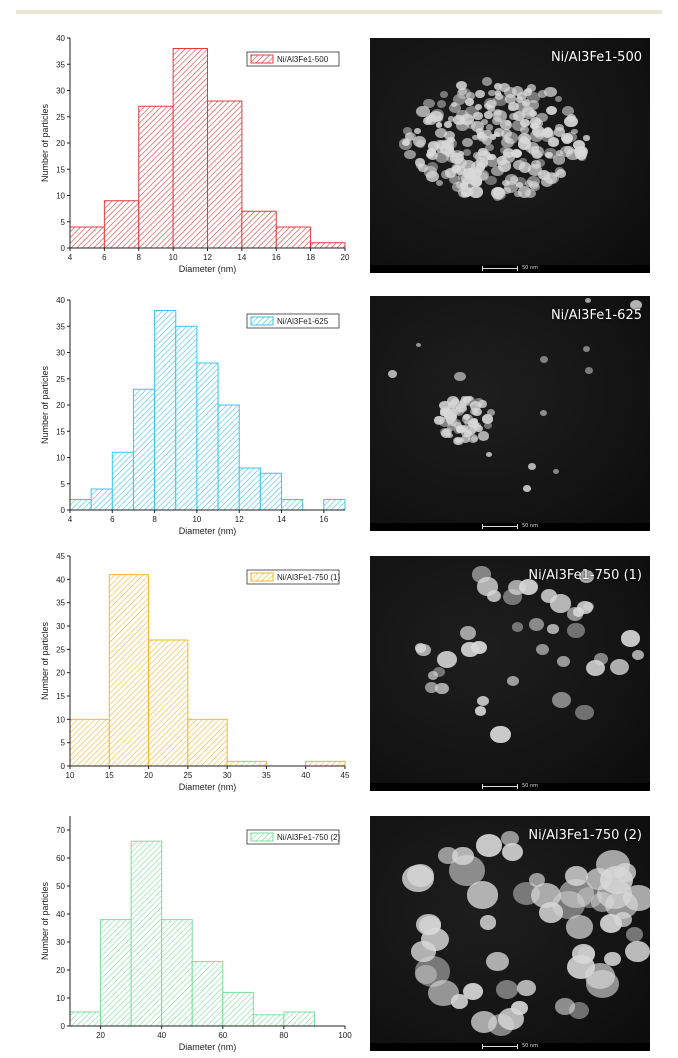 The width and height of the screenshot is (678, 1058). What do you see at coordinates (222, 1035) in the screenshot?
I see `x-tick-label: 60` at bounding box center [222, 1035].